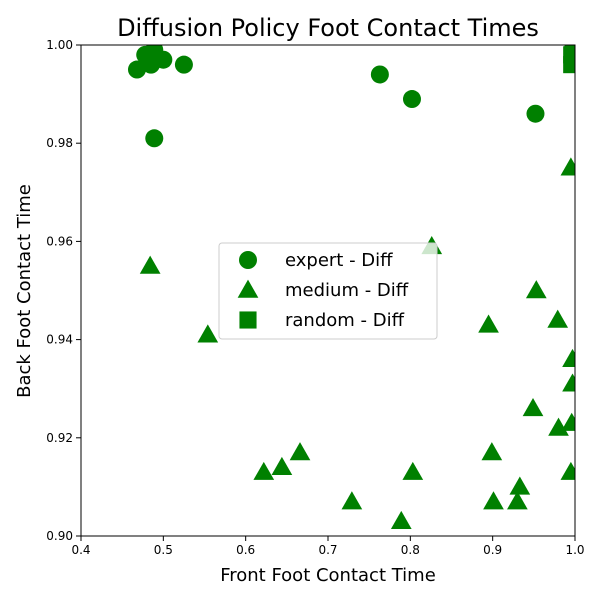 This screenshot has width=600, height=600. I want to click on y-tick-label-3: 0.96, so click(59, 241).